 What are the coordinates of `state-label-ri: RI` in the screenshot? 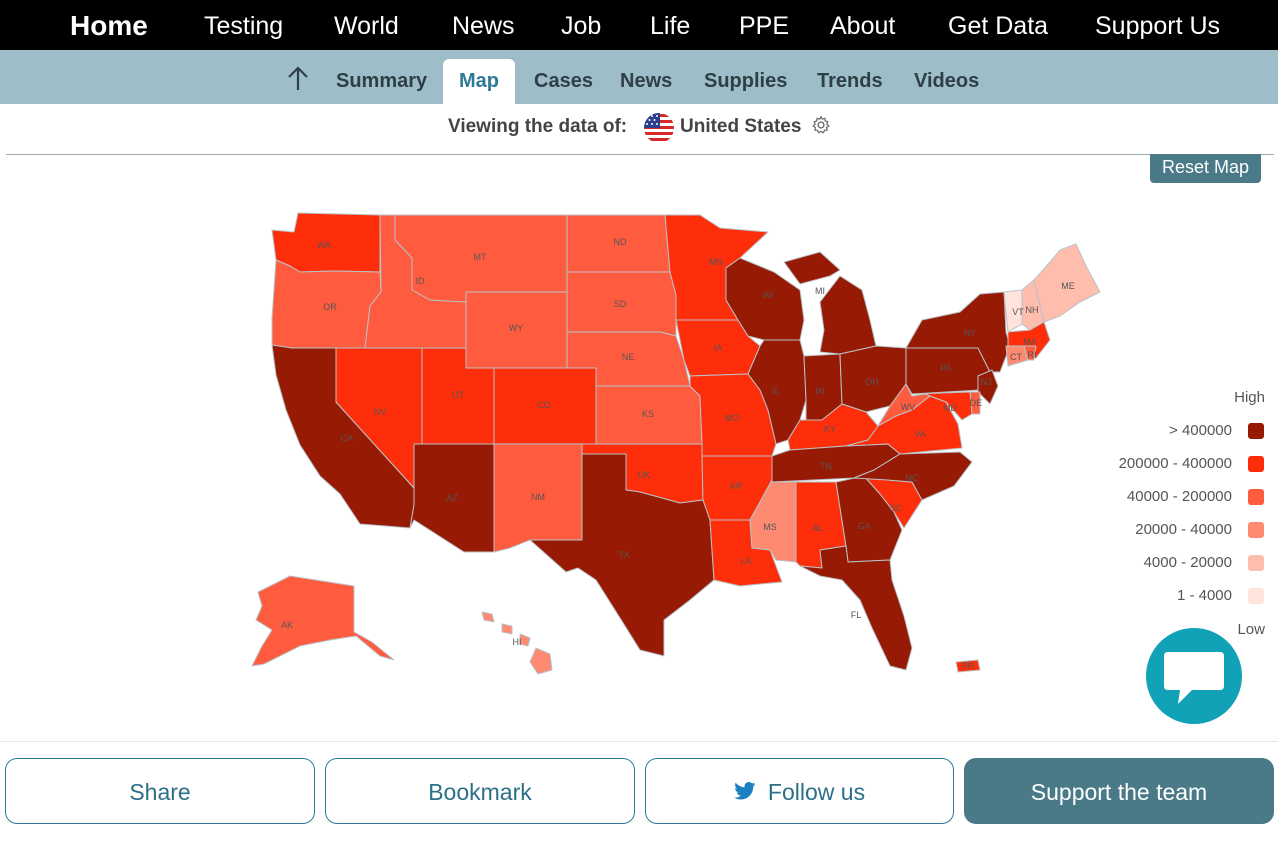 It's located at (1032, 355).